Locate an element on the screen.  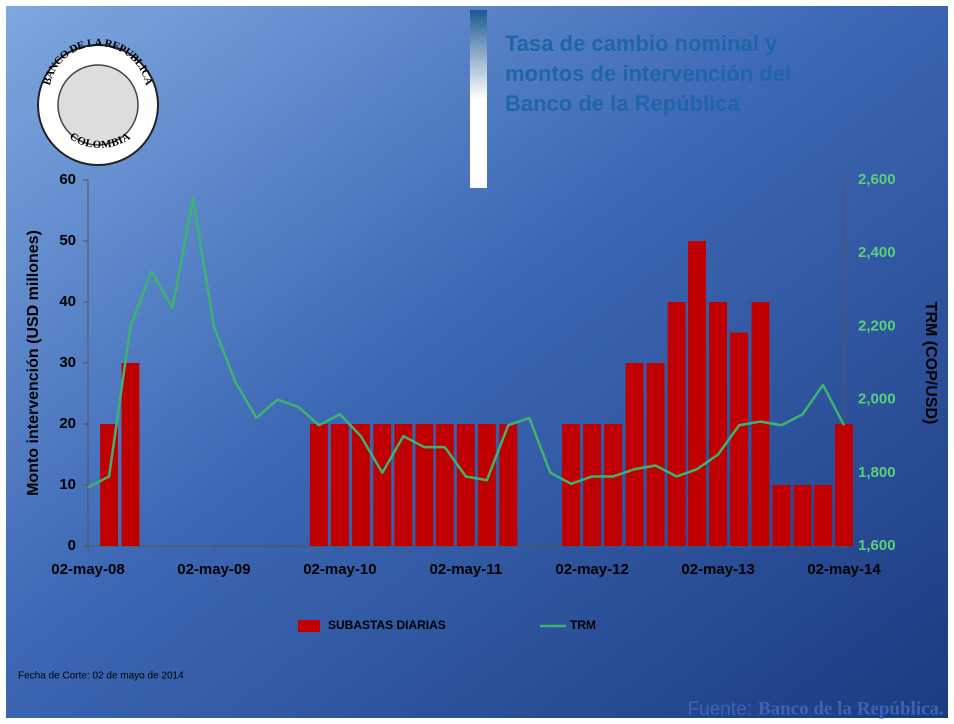
title-line: Banco de la República is located at coordinates (622, 103).